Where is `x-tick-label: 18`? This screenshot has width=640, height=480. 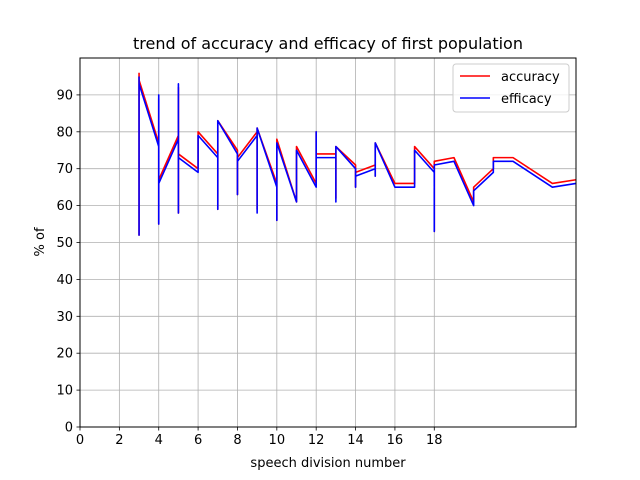 x-tick-label: 18 is located at coordinates (434, 440).